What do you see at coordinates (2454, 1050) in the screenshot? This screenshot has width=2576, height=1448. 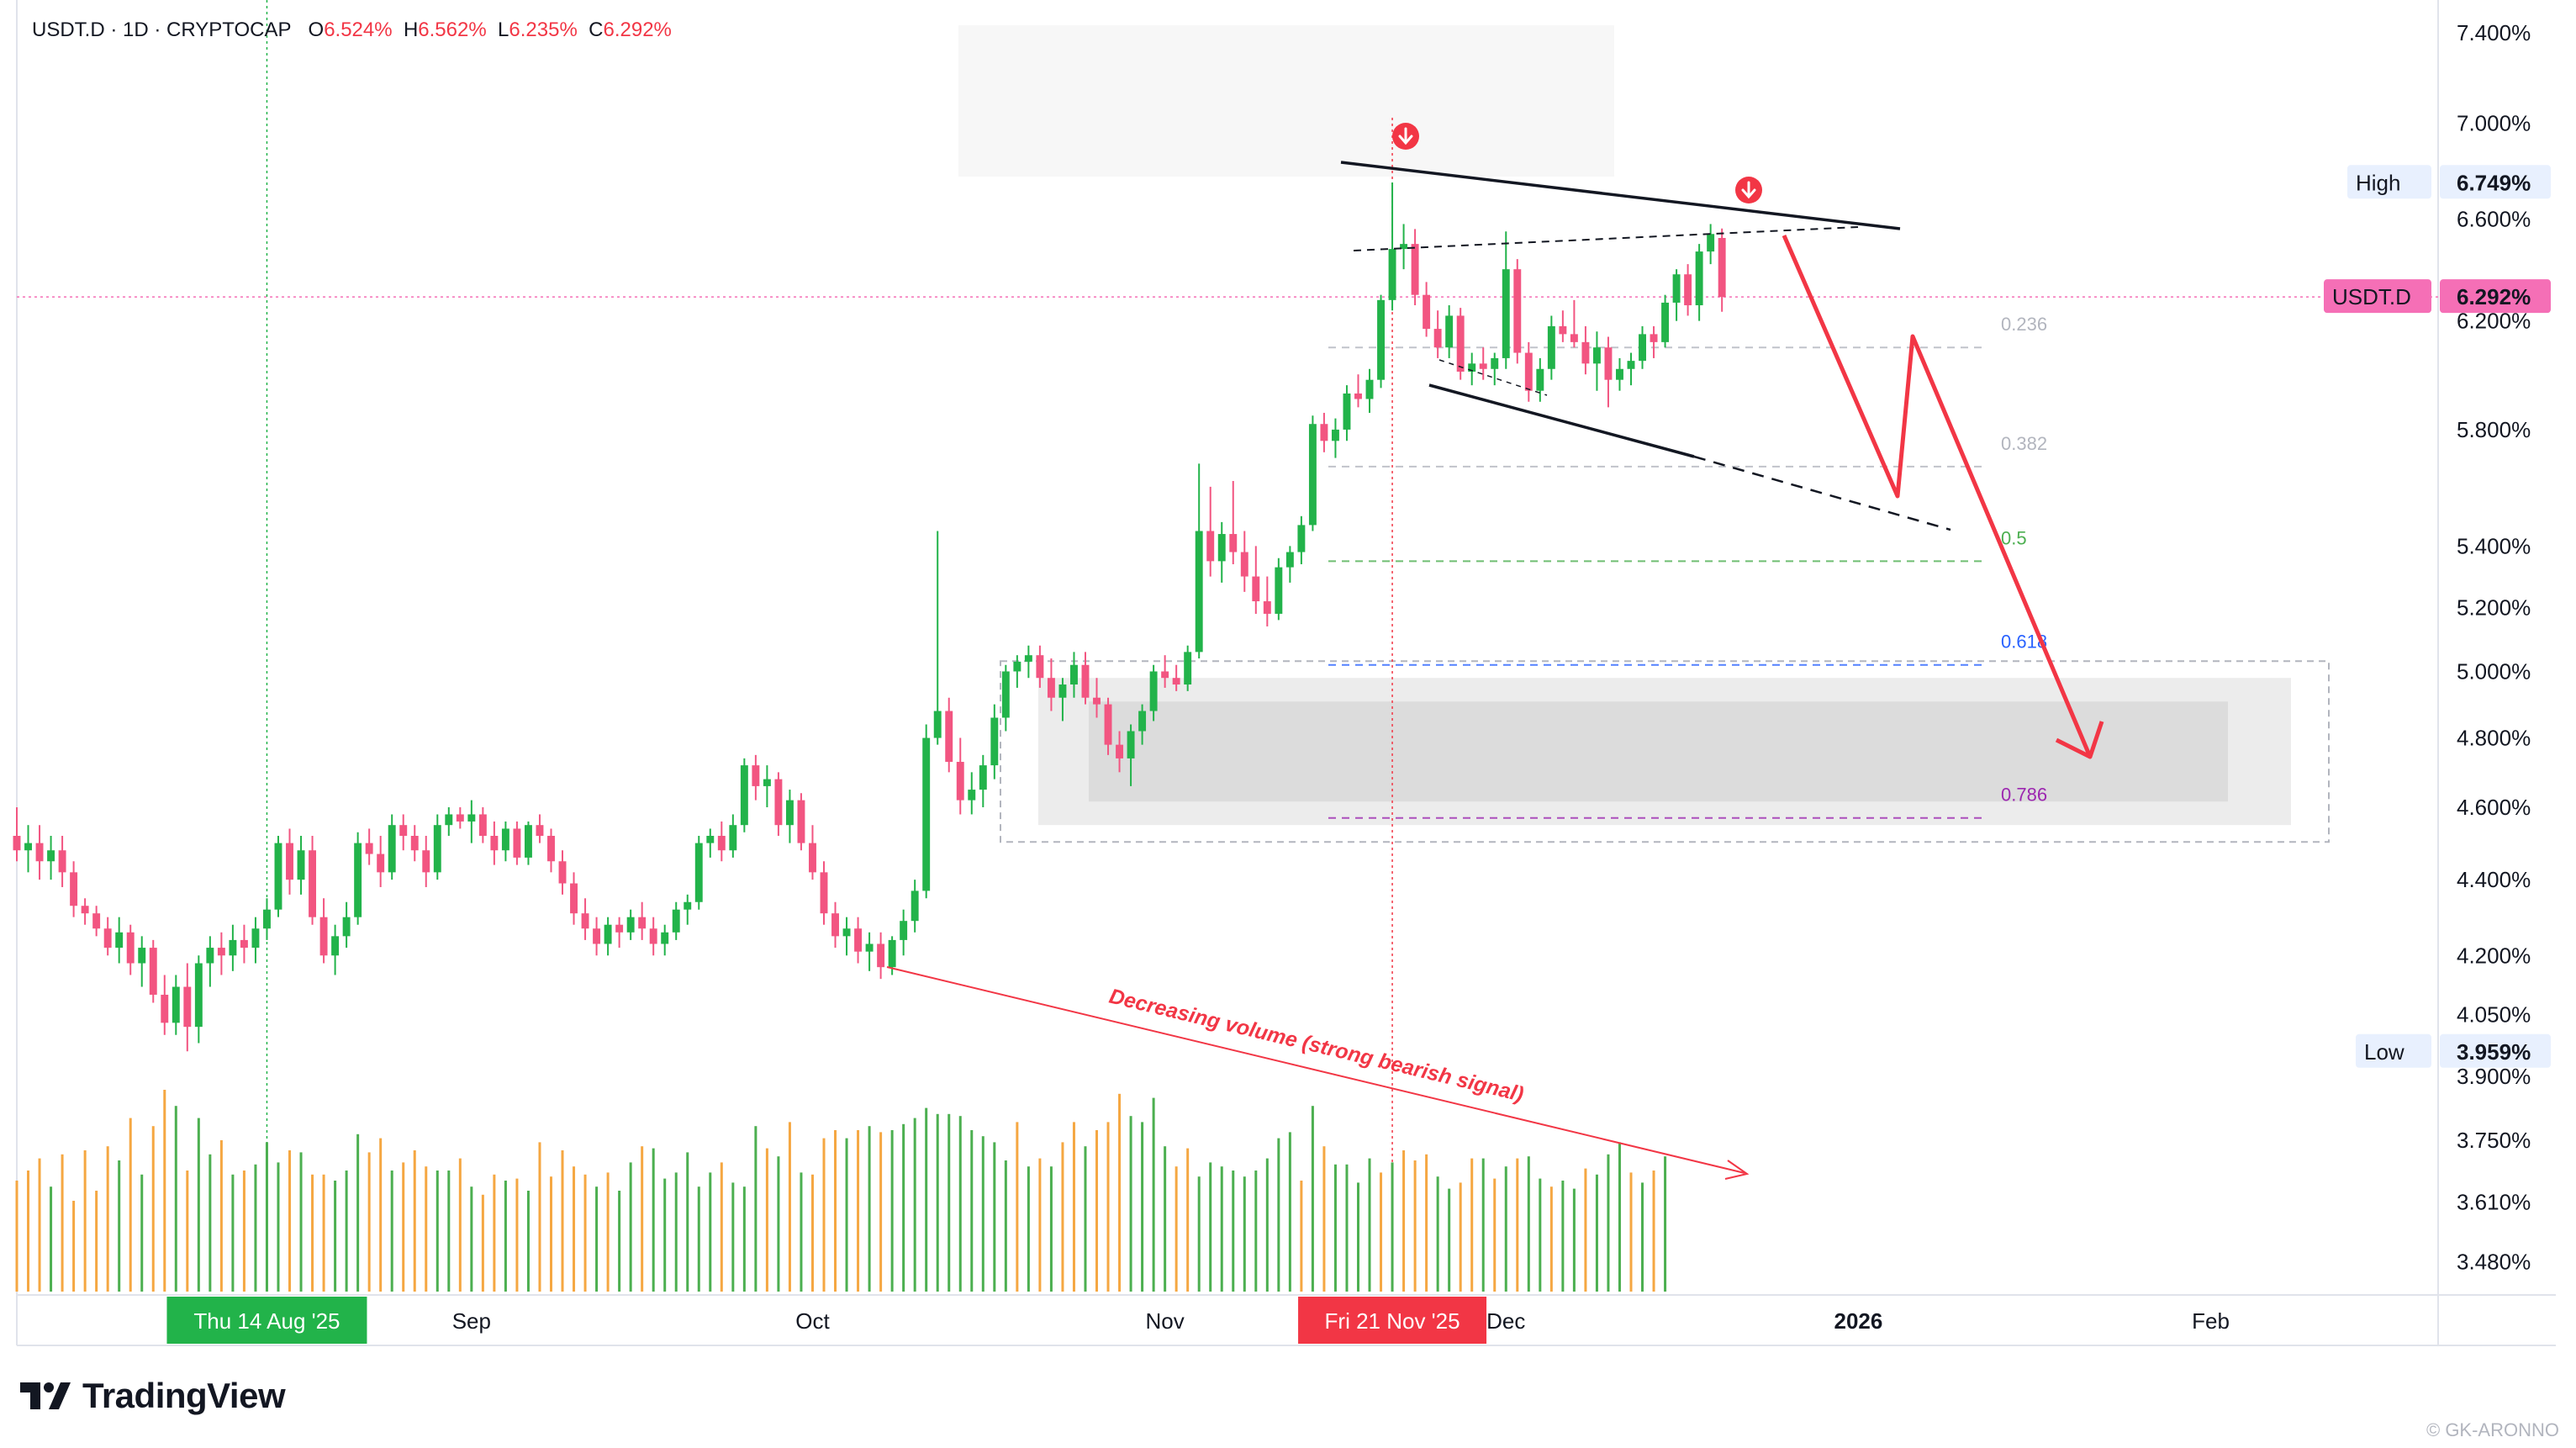 I see `low-price-badge: Low 3.959%` at bounding box center [2454, 1050].